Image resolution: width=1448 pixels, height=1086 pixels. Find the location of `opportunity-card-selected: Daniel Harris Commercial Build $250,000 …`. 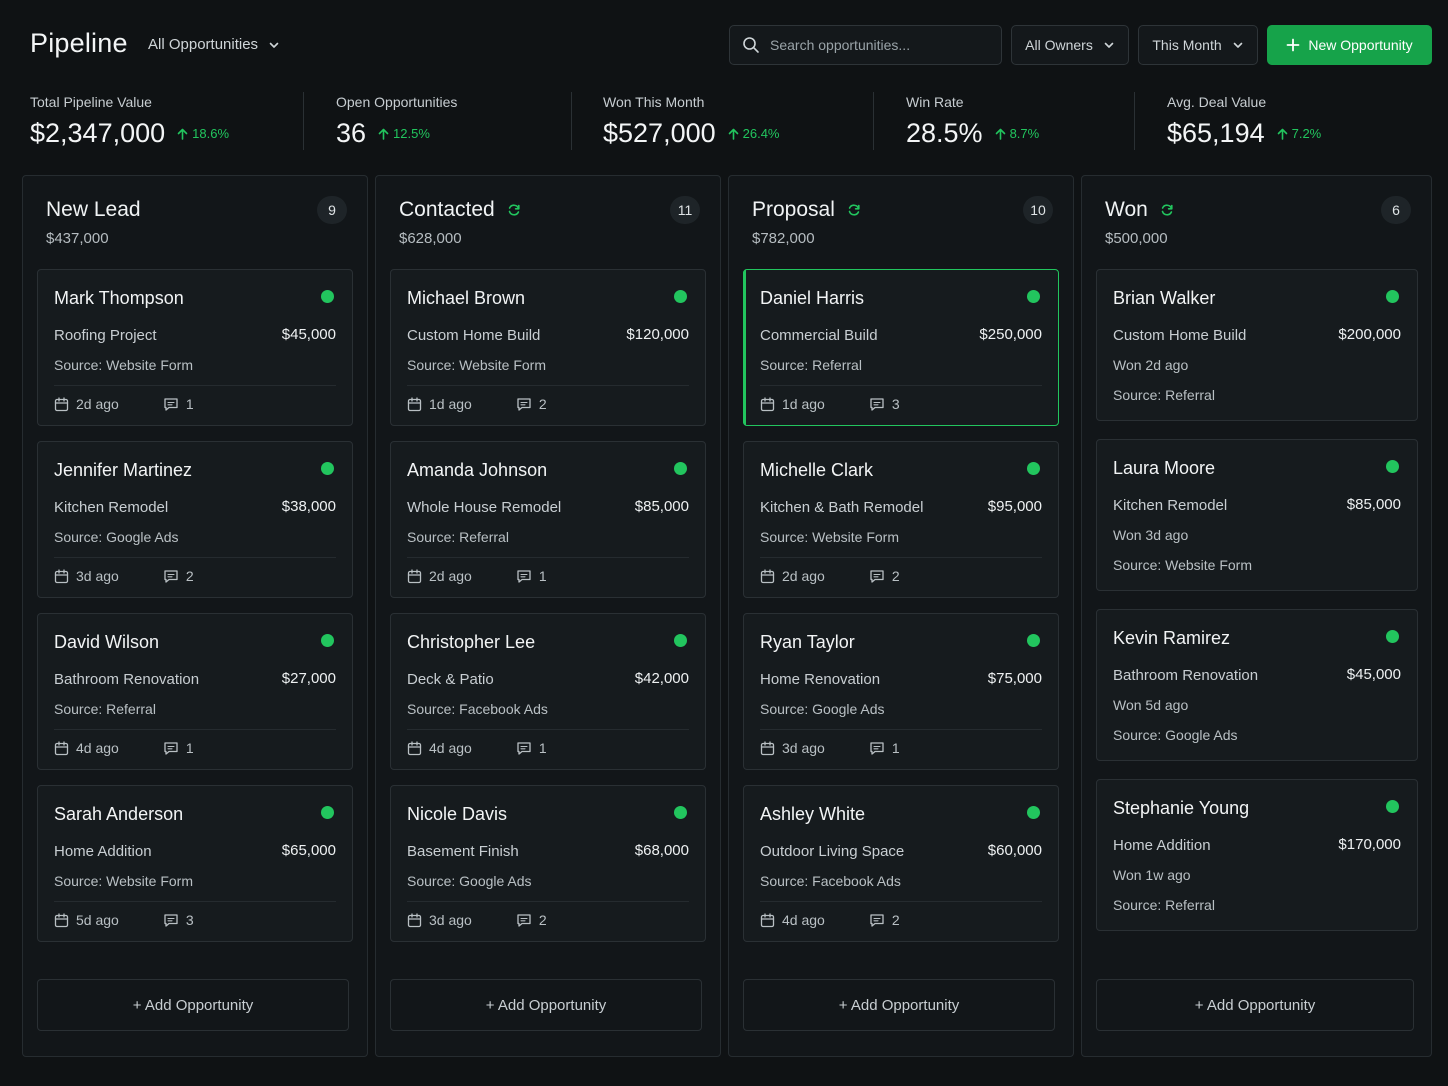

opportunity-card-selected: Daniel Harris Commercial Build $250,000 … is located at coordinates (901, 347).